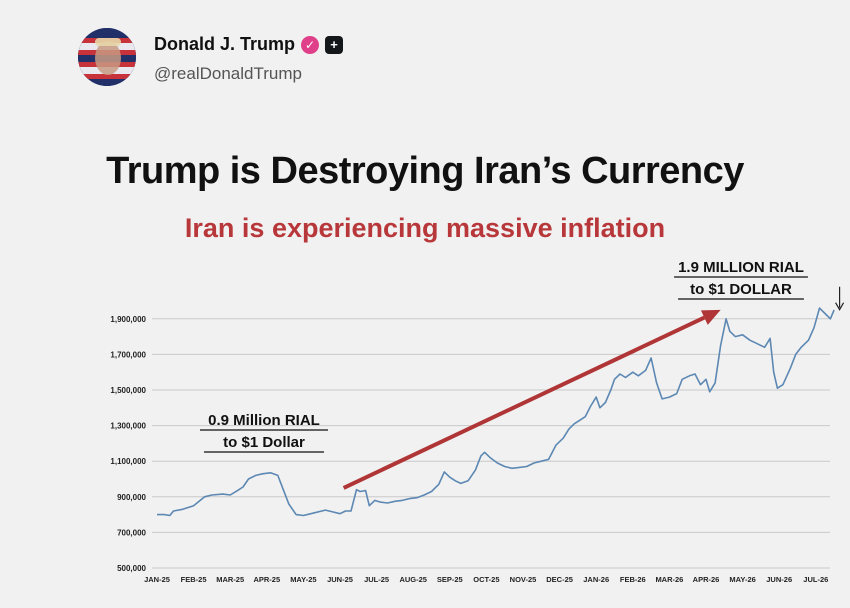 The height and width of the screenshot is (608, 850). Describe the element at coordinates (741, 267) in the screenshot. I see `annotation-line1: 1.9 MILLION RIAL` at that location.